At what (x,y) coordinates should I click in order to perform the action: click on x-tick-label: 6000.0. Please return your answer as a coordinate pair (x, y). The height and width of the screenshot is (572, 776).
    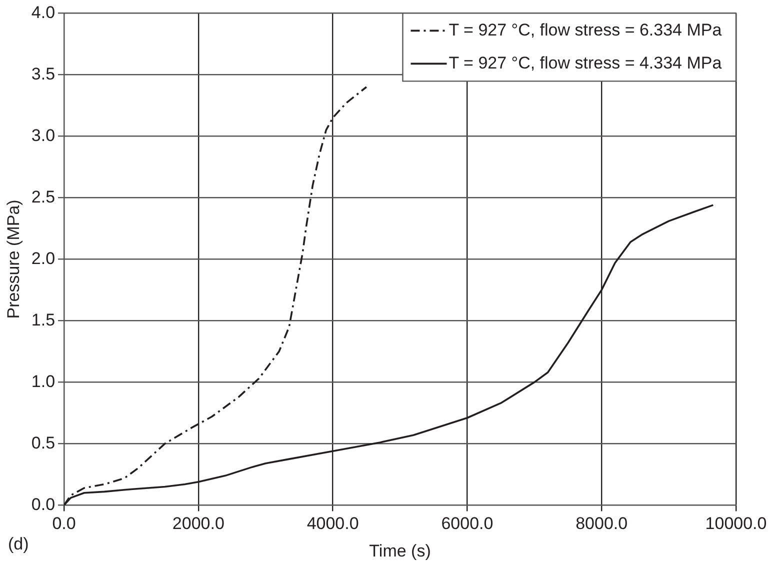
    Looking at the image, I should click on (467, 524).